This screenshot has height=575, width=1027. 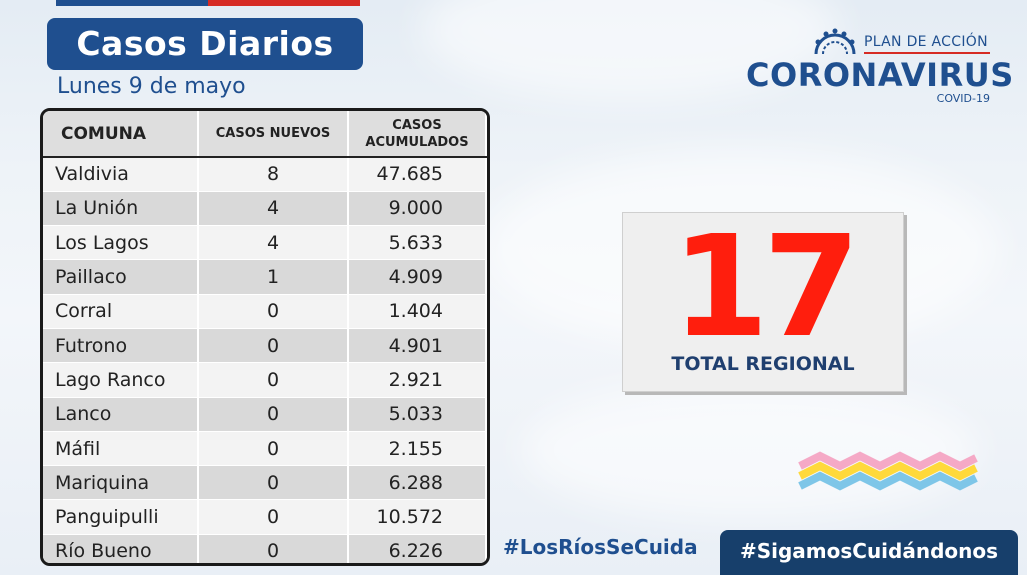 What do you see at coordinates (205, 44) in the screenshot?
I see `page-title: Casos Diarios` at bounding box center [205, 44].